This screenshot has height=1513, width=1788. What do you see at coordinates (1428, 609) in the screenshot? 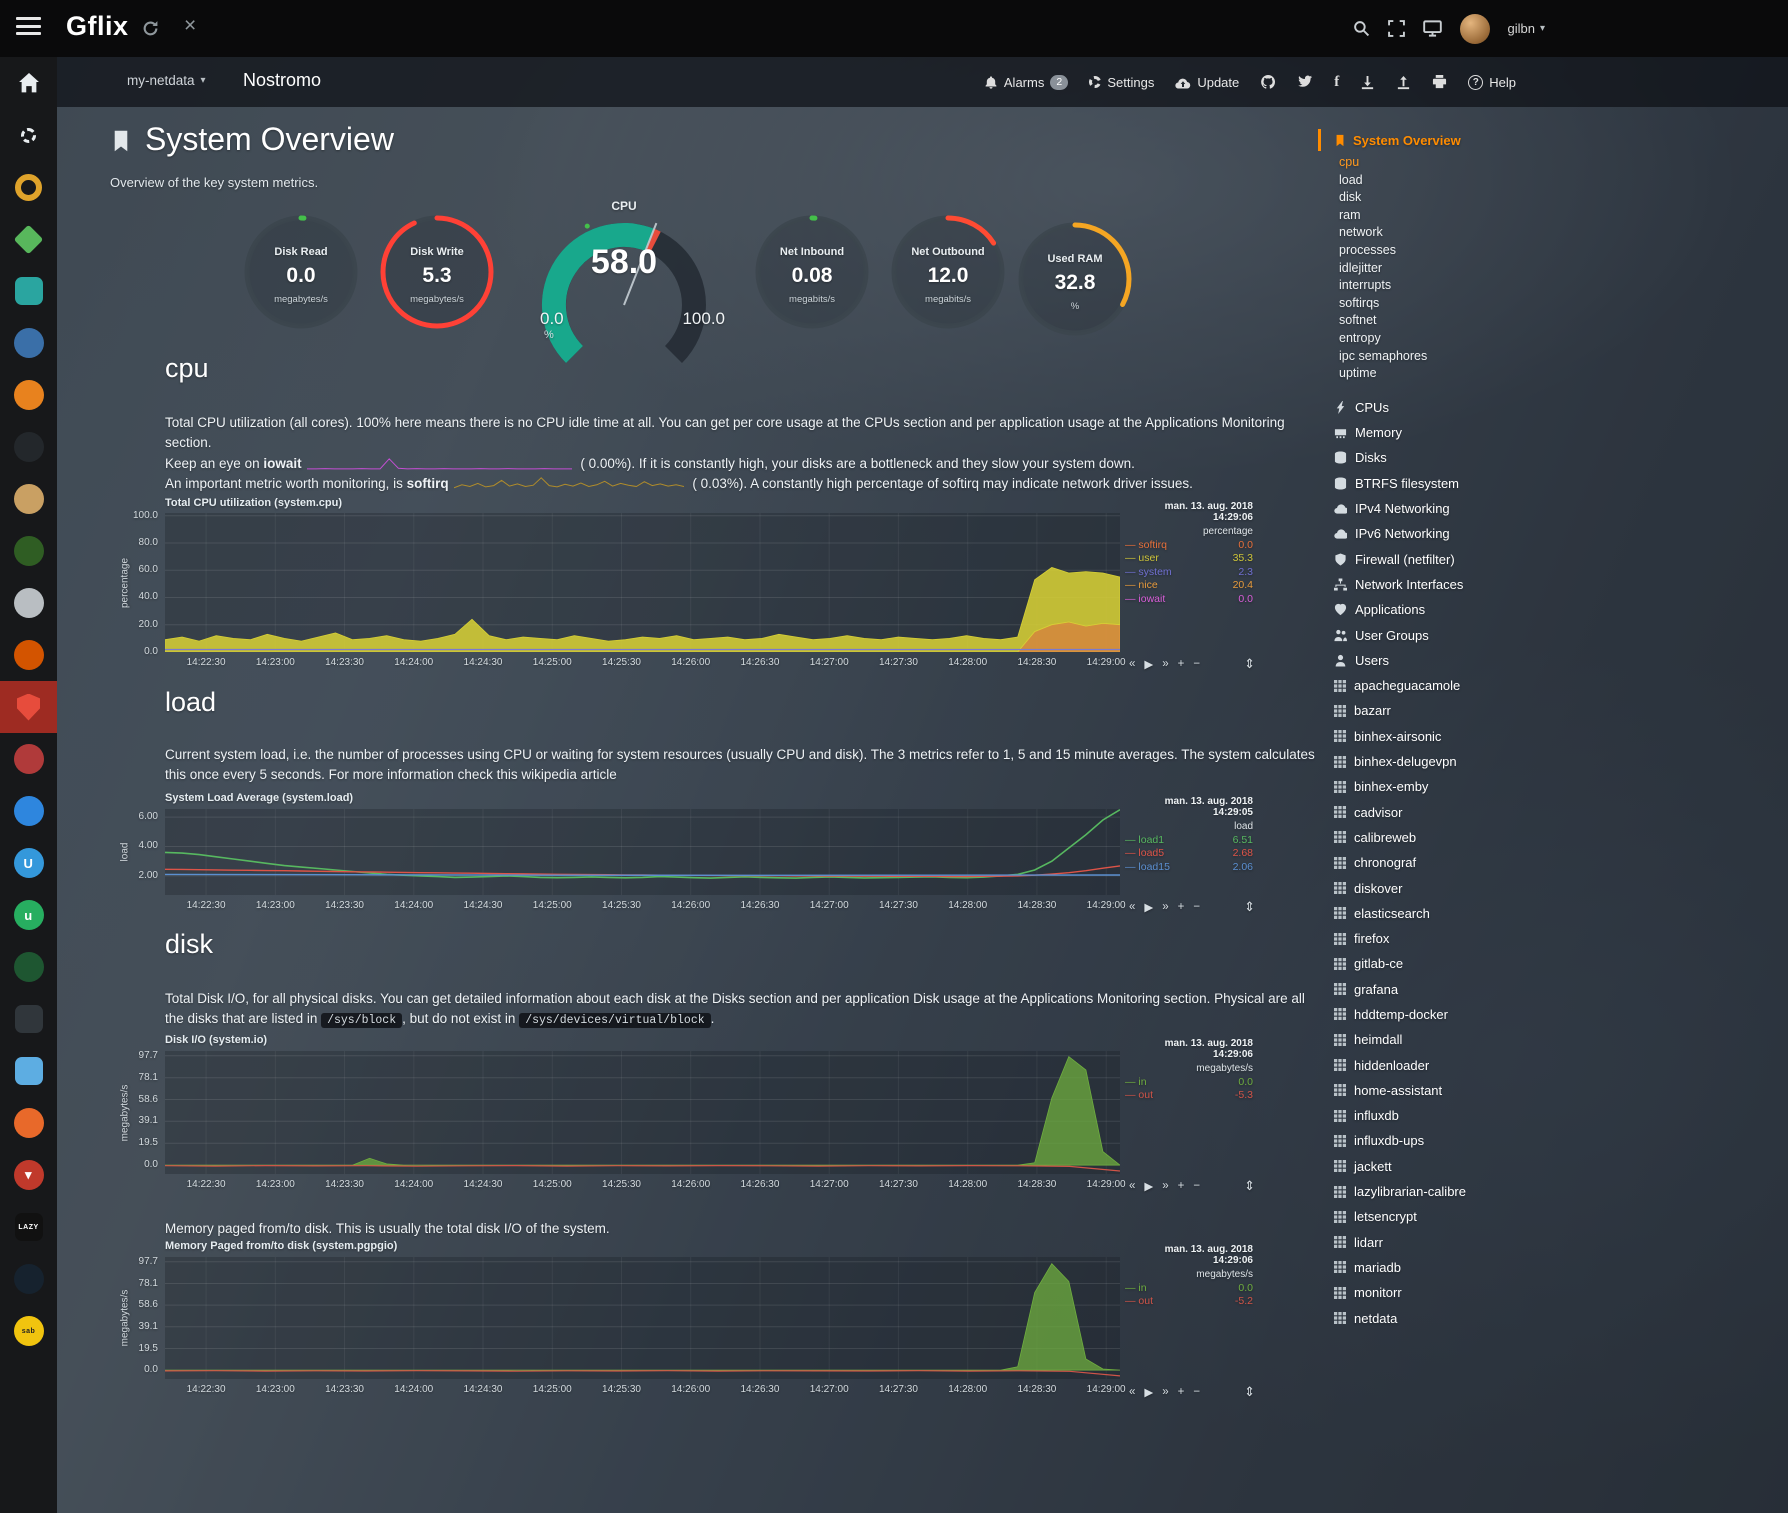
I see `nav-section-applications: Applications` at bounding box center [1428, 609].